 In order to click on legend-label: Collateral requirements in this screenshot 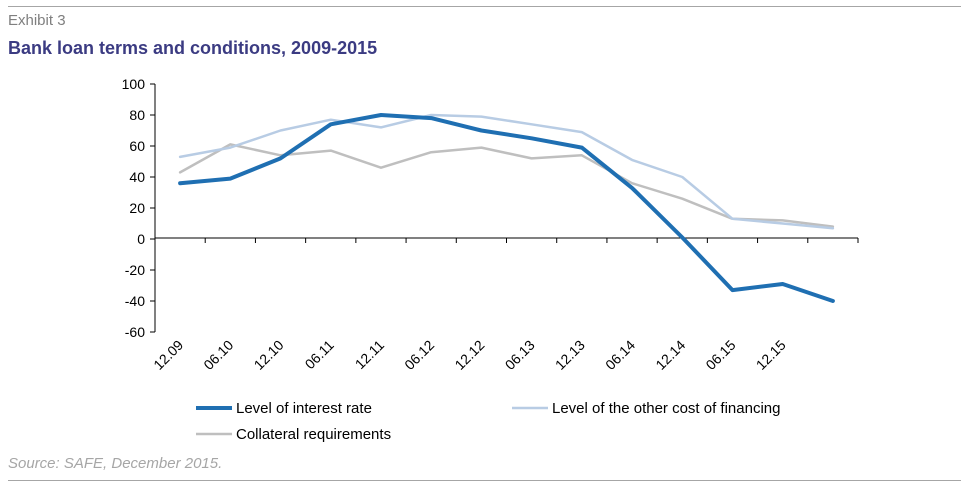, I will do `click(313, 434)`.